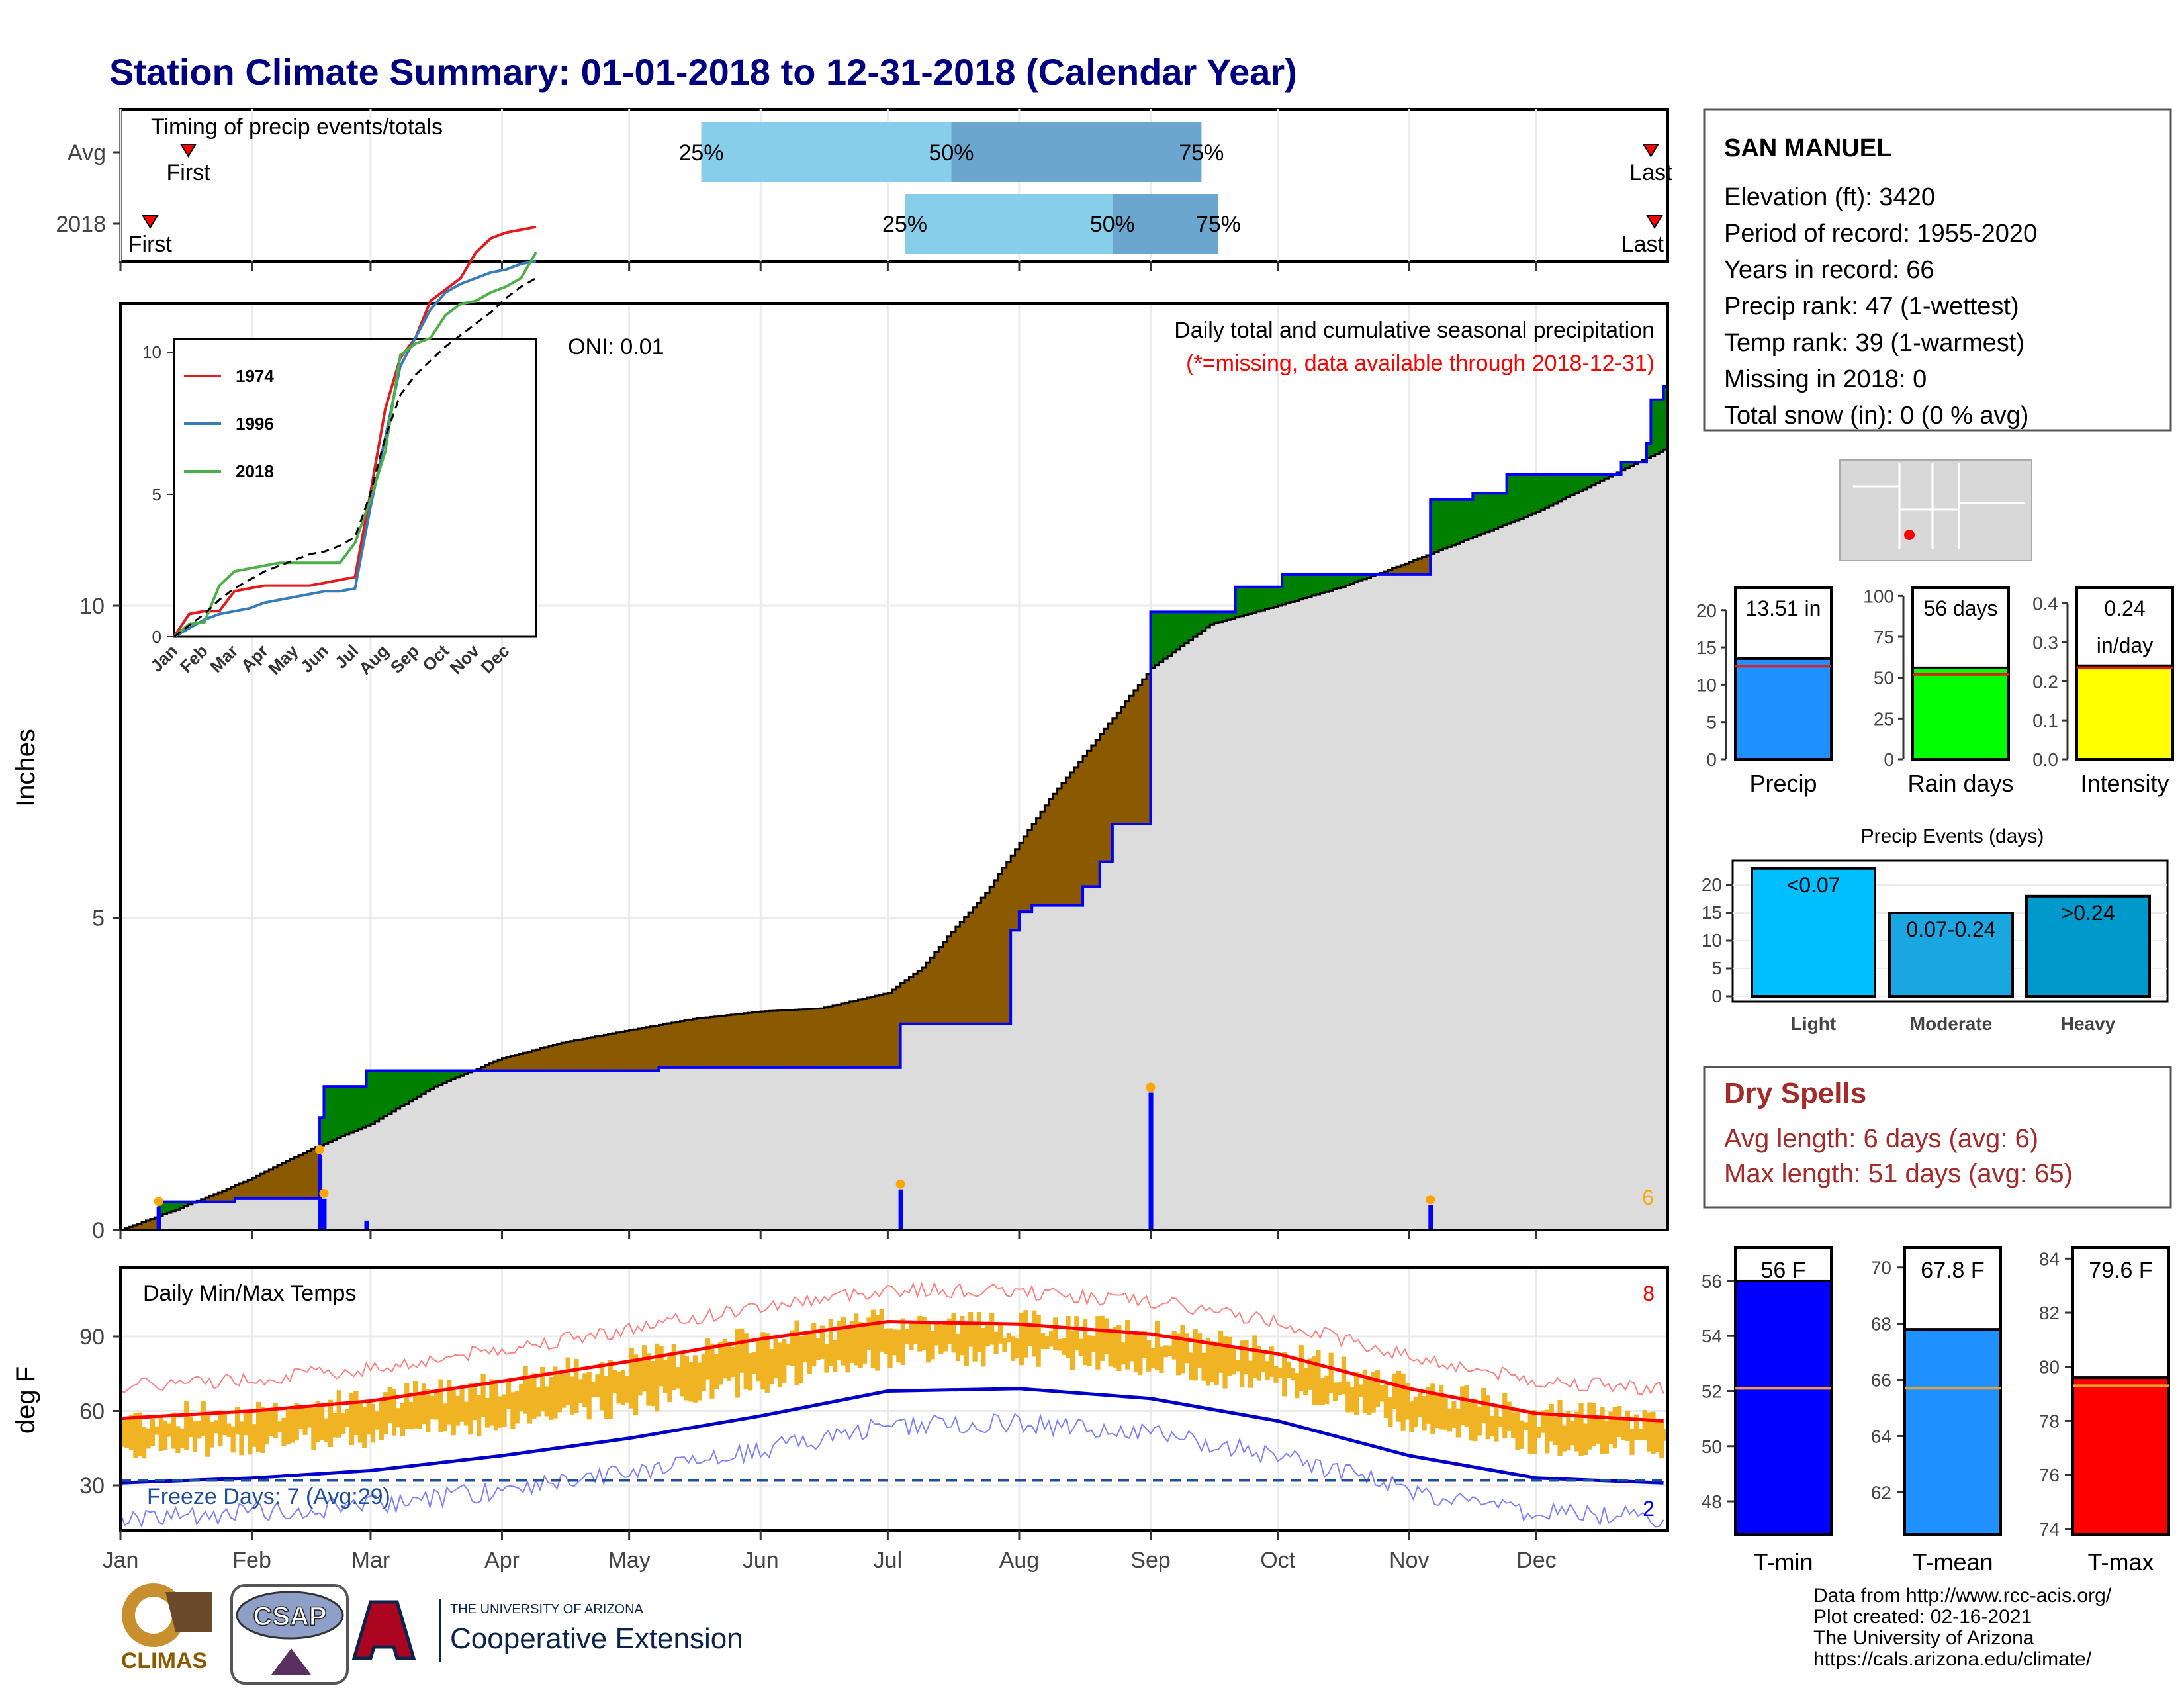 This screenshot has width=2184, height=1688. Describe the element at coordinates (150, 222) in the screenshot. I see `first-marker` at that location.